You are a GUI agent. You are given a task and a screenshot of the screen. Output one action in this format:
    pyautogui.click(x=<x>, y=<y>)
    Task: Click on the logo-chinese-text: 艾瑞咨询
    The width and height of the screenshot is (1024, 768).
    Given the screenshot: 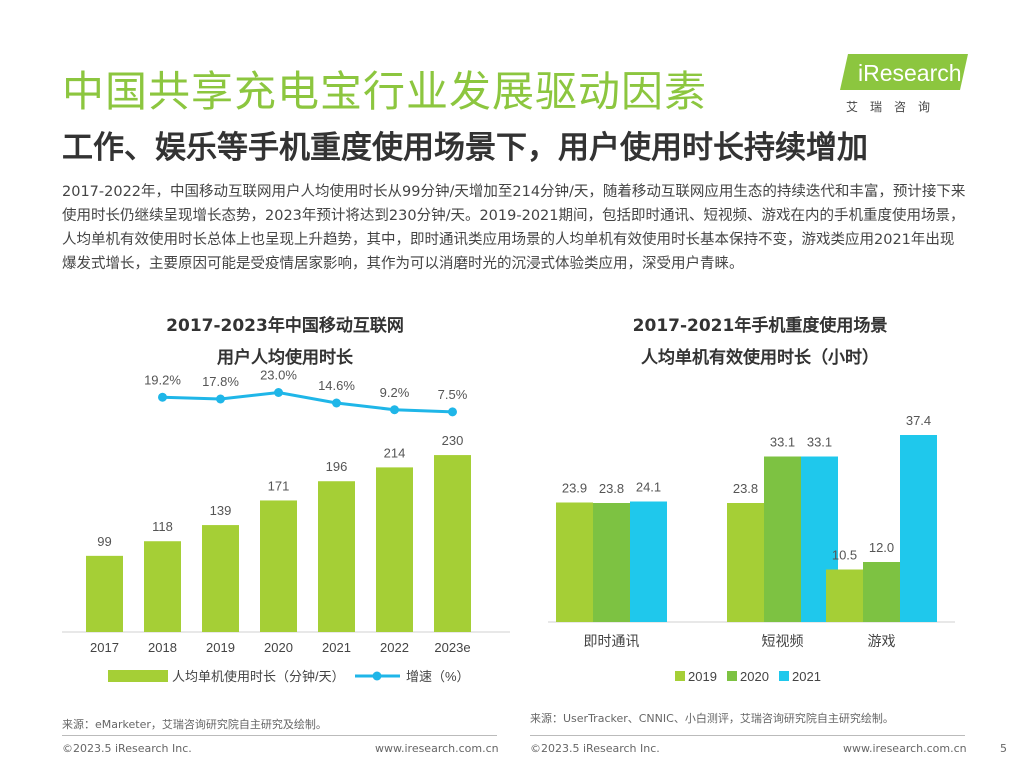 What is the action you would take?
    pyautogui.click(x=894, y=107)
    